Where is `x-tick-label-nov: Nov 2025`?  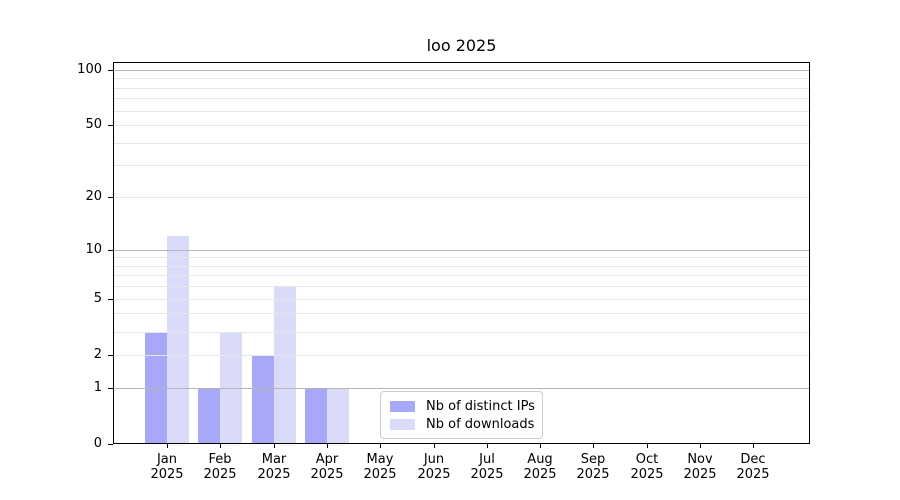
x-tick-label-nov: Nov 2025 is located at coordinates (700, 467).